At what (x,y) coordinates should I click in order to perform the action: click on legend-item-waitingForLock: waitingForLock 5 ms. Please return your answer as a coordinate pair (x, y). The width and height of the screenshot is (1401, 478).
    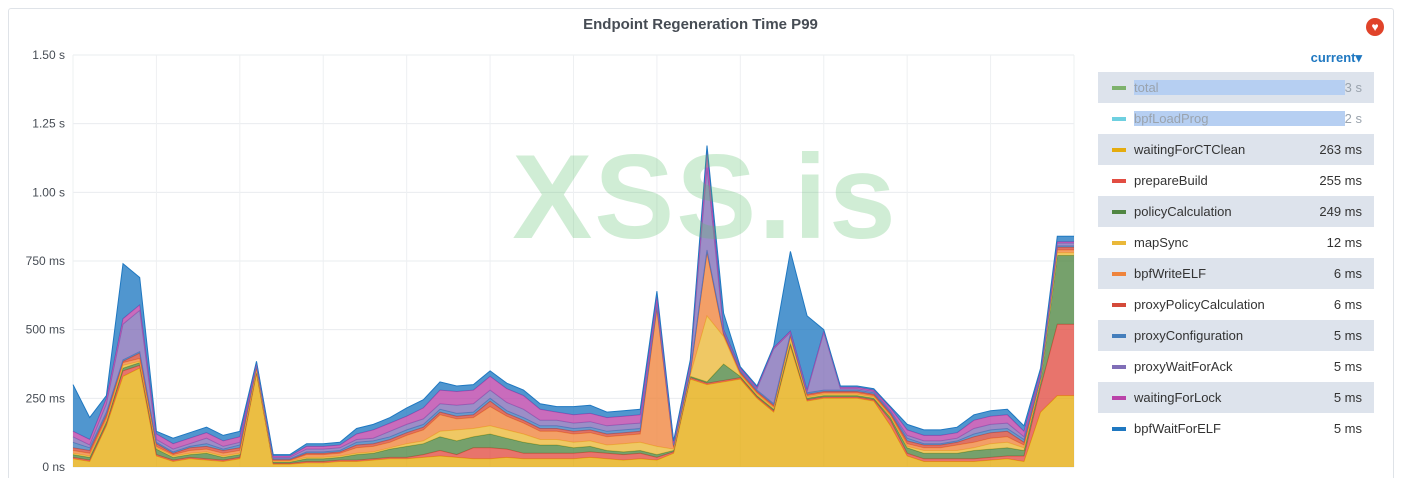
    Looking at the image, I should click on (1236, 397).